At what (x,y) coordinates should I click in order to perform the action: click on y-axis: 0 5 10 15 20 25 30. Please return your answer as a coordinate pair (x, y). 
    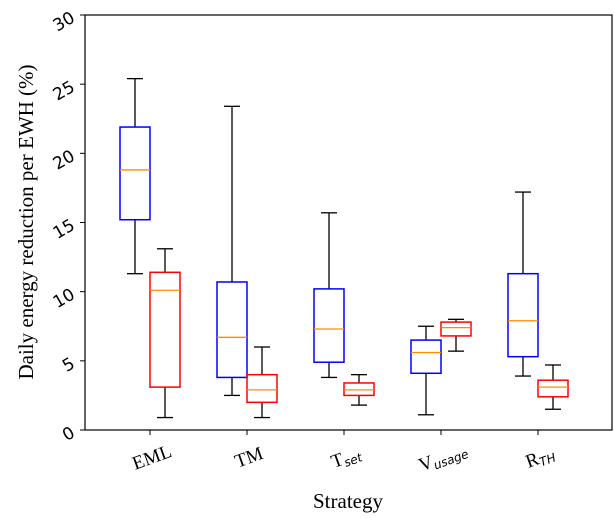
    Looking at the image, I should click on (67, 227).